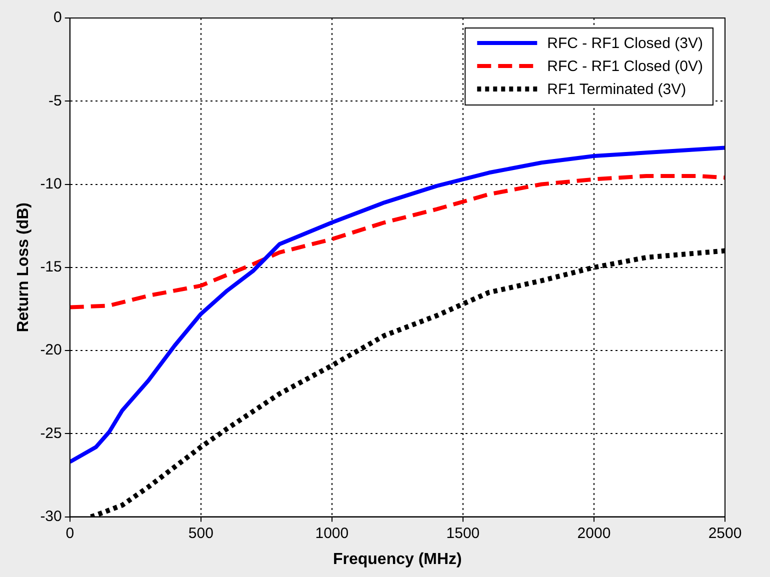 This screenshot has width=770, height=577. What do you see at coordinates (51, 350) in the screenshot?
I see `y-tick-label: -20` at bounding box center [51, 350].